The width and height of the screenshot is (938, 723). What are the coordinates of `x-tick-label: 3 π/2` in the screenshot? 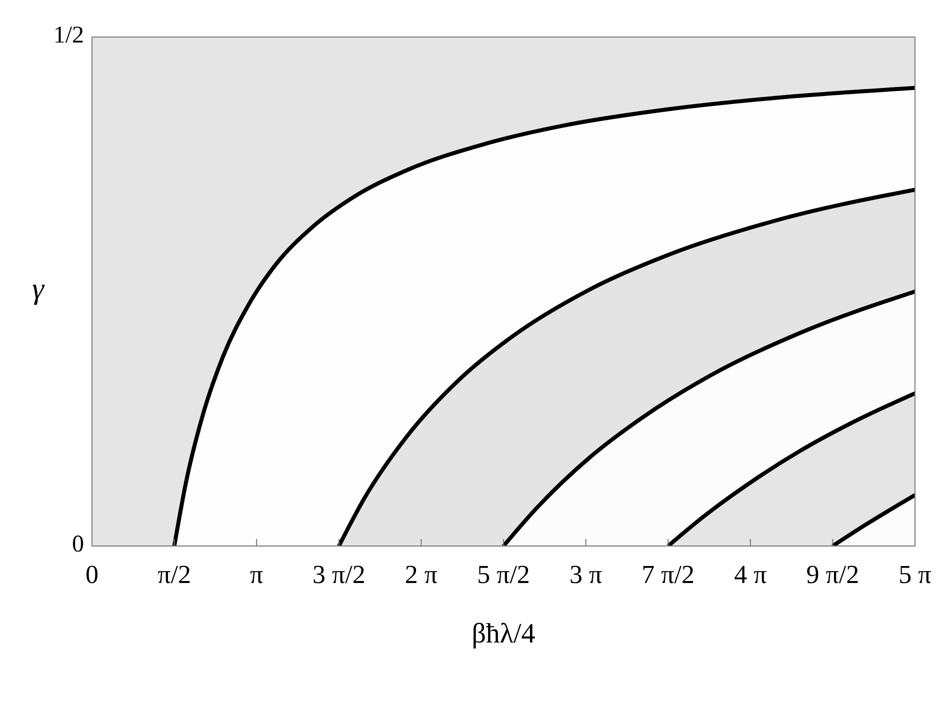 It's located at (339, 574).